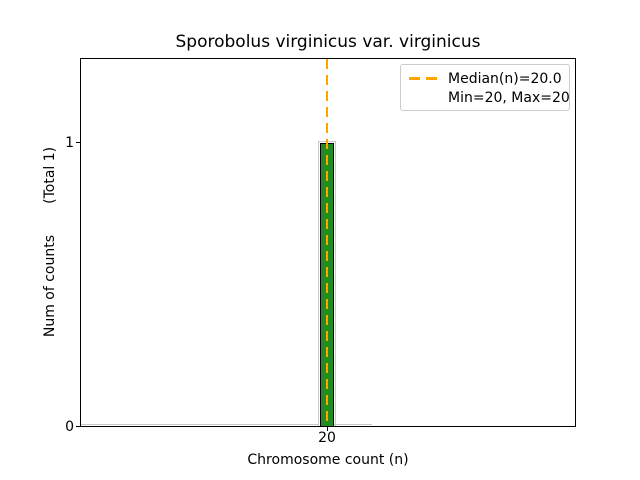  I want to click on legend-label-minmax: Min=20, Max=20, so click(509, 97).